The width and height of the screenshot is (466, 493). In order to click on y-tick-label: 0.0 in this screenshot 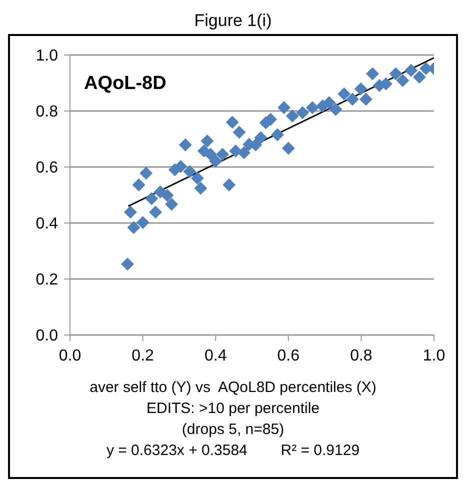, I will do `click(47, 336)`.